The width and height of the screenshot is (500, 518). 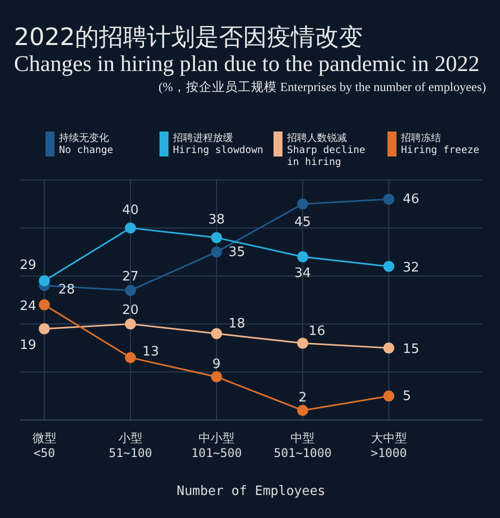 I want to click on data-label: 19, so click(x=28, y=345).